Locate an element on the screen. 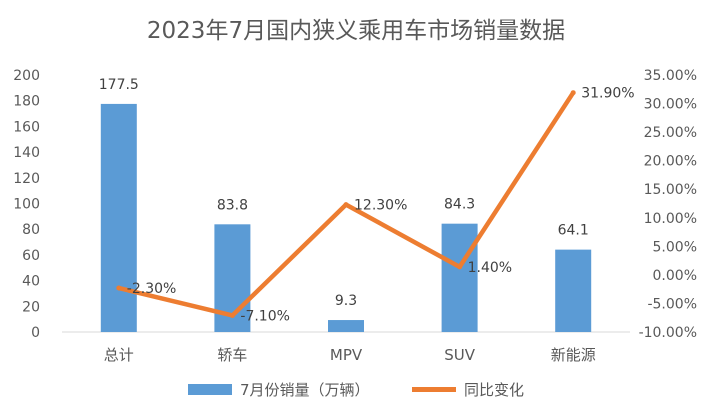 Image resolution: width=712 pixels, height=417 pixels. y-right-tick-label: 20.00% is located at coordinates (670, 162).